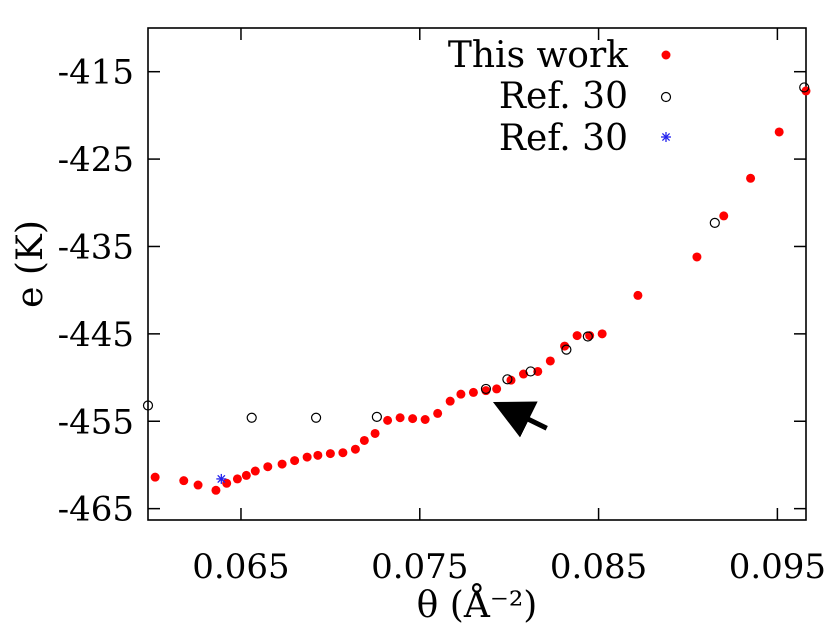  What do you see at coordinates (777, 567) in the screenshot?
I see `x-tick-label: 0.095` at bounding box center [777, 567].